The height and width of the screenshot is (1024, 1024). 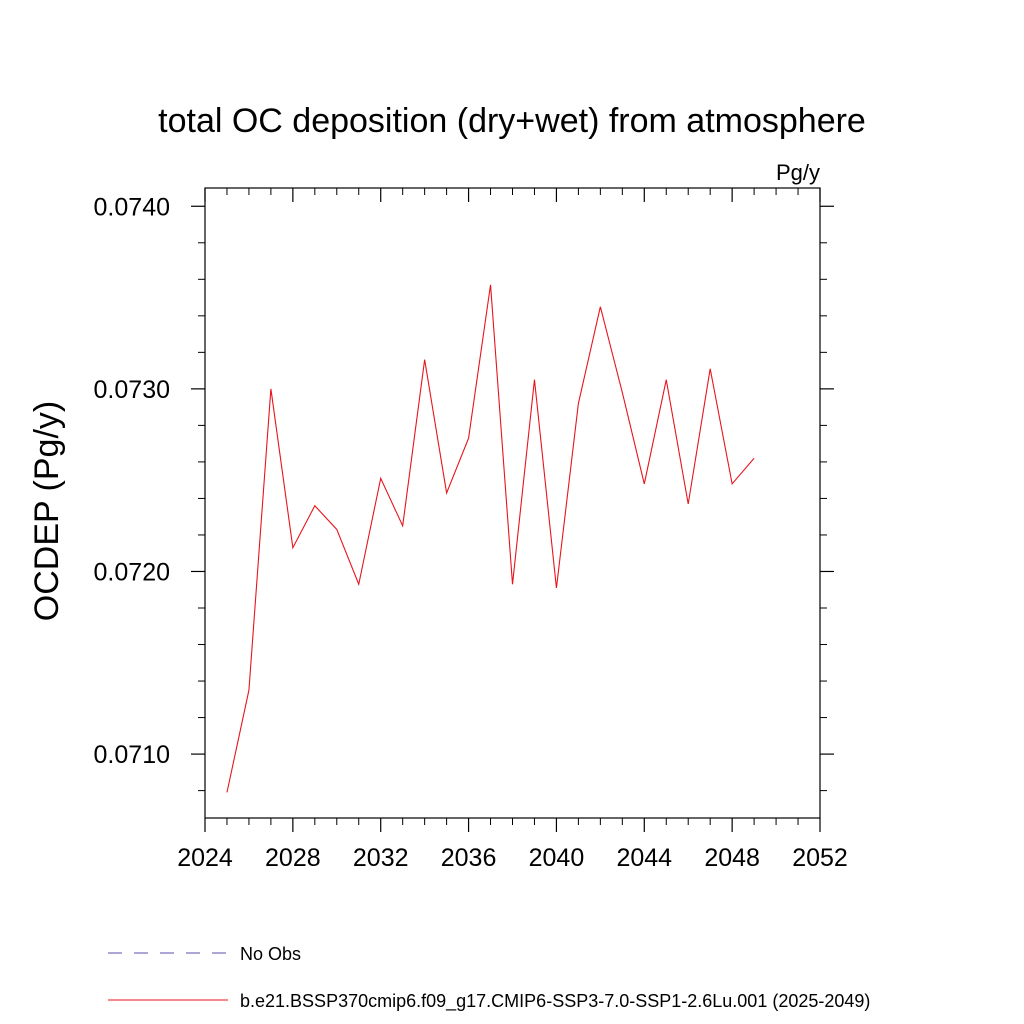 What do you see at coordinates (732, 858) in the screenshot?
I see `x-tick-label: 2048` at bounding box center [732, 858].